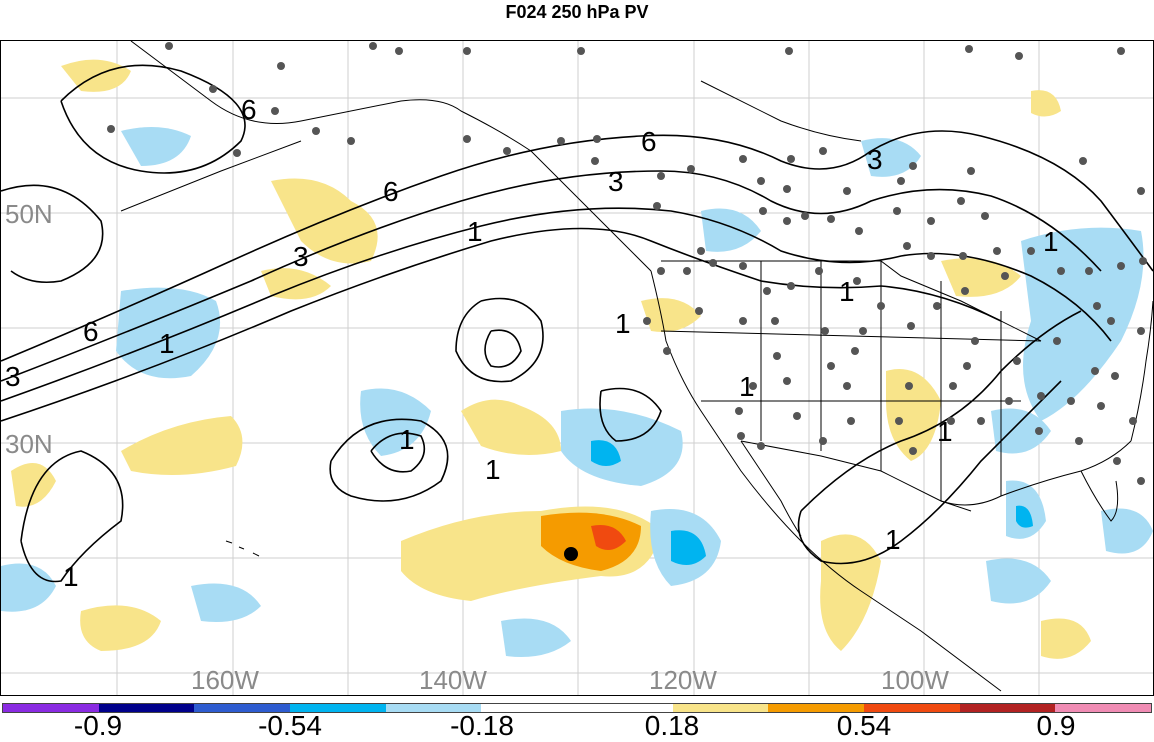 The image size is (1154, 742). What do you see at coordinates (781, 111) in the screenshot?
I see `hudson-bay-coast` at bounding box center [781, 111].